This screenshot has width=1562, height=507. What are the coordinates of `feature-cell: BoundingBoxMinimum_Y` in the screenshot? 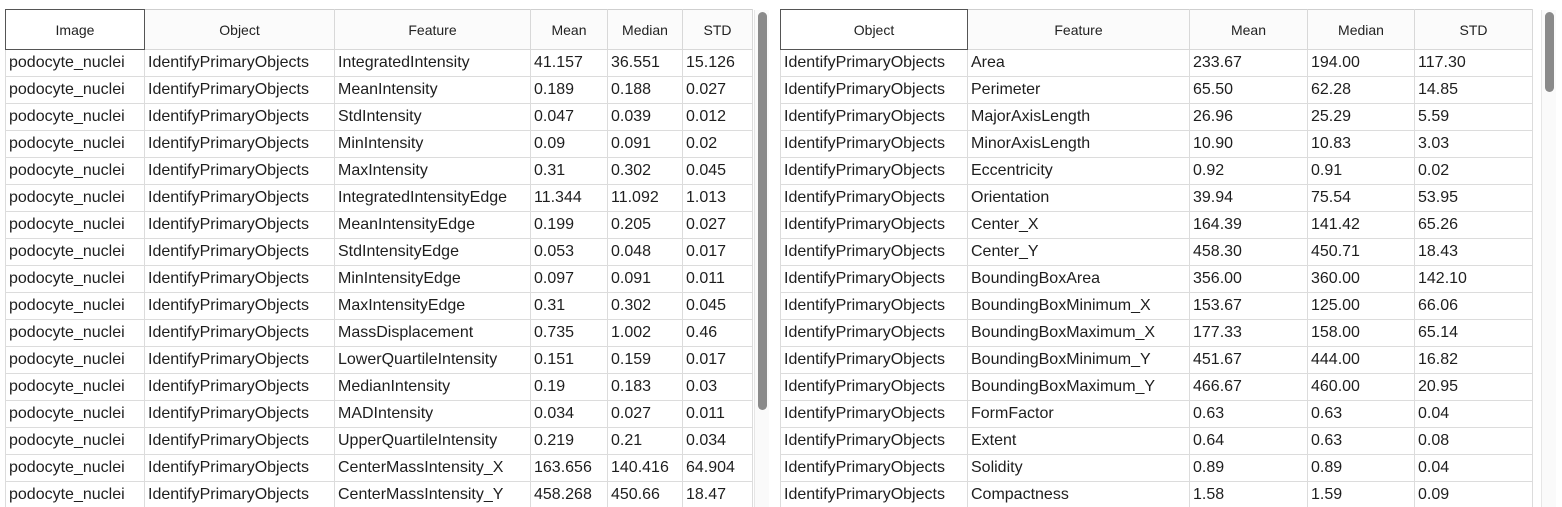 It's located at (1078, 360).